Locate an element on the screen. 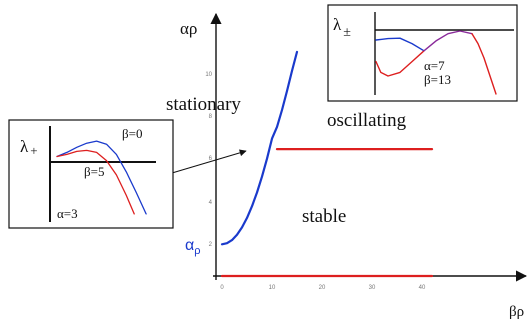 This screenshot has height=324, width=532. series-line-tail-red is located at coordinates (484, 64).